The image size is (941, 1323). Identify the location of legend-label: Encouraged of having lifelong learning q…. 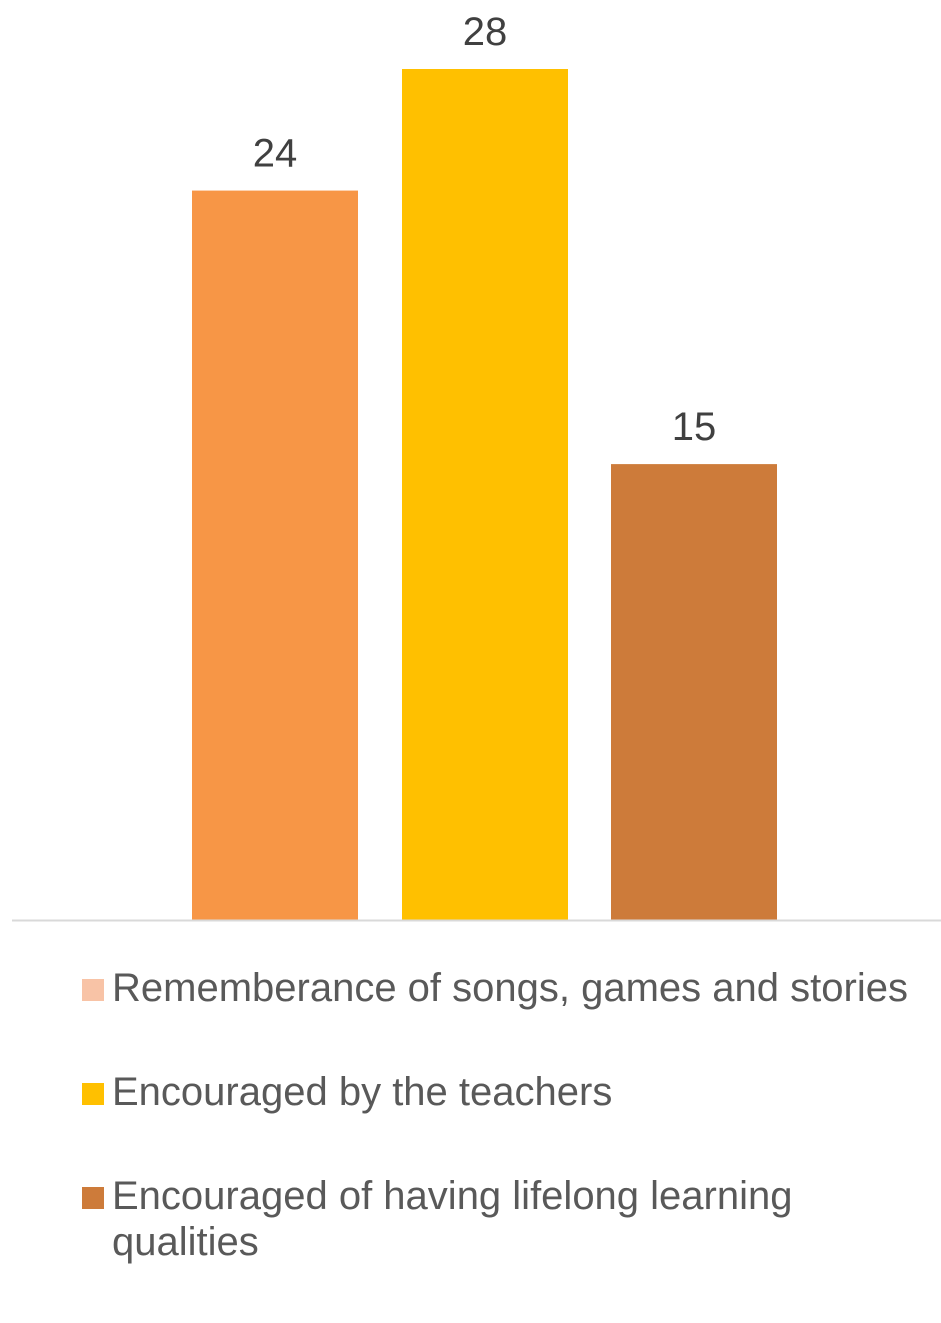
(452, 1219).